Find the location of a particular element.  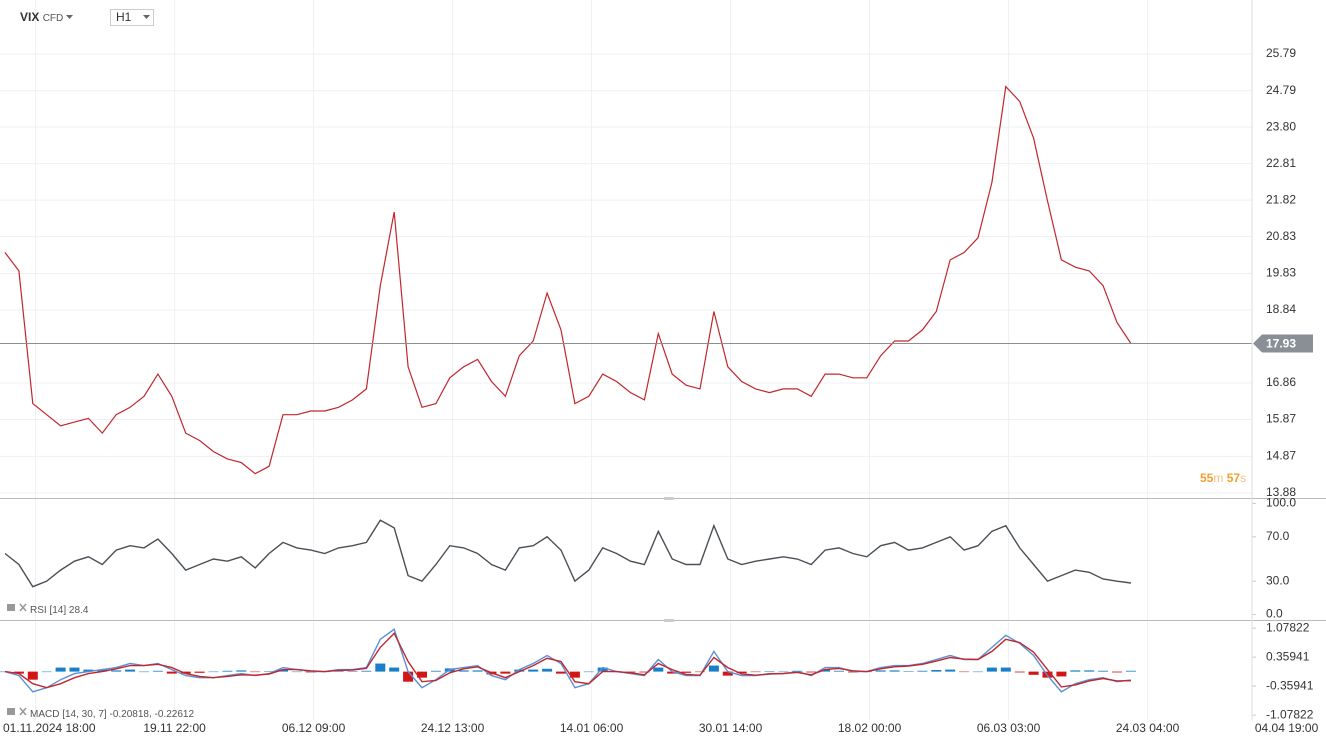

indicator-value: -0.22612 is located at coordinates (175, 714).